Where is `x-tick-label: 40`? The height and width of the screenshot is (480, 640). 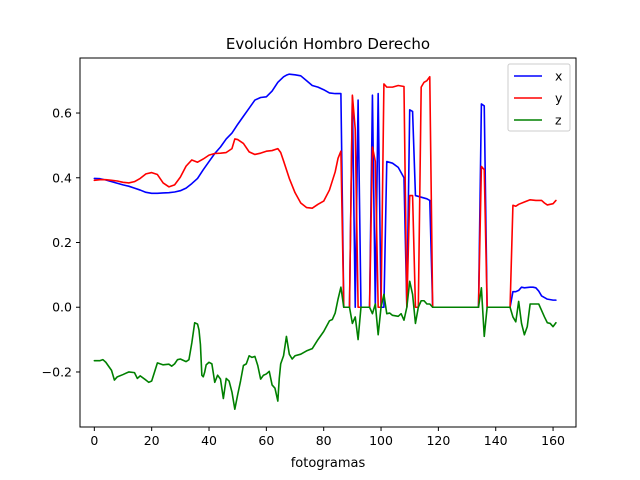 x-tick-label: 40 is located at coordinates (209, 440).